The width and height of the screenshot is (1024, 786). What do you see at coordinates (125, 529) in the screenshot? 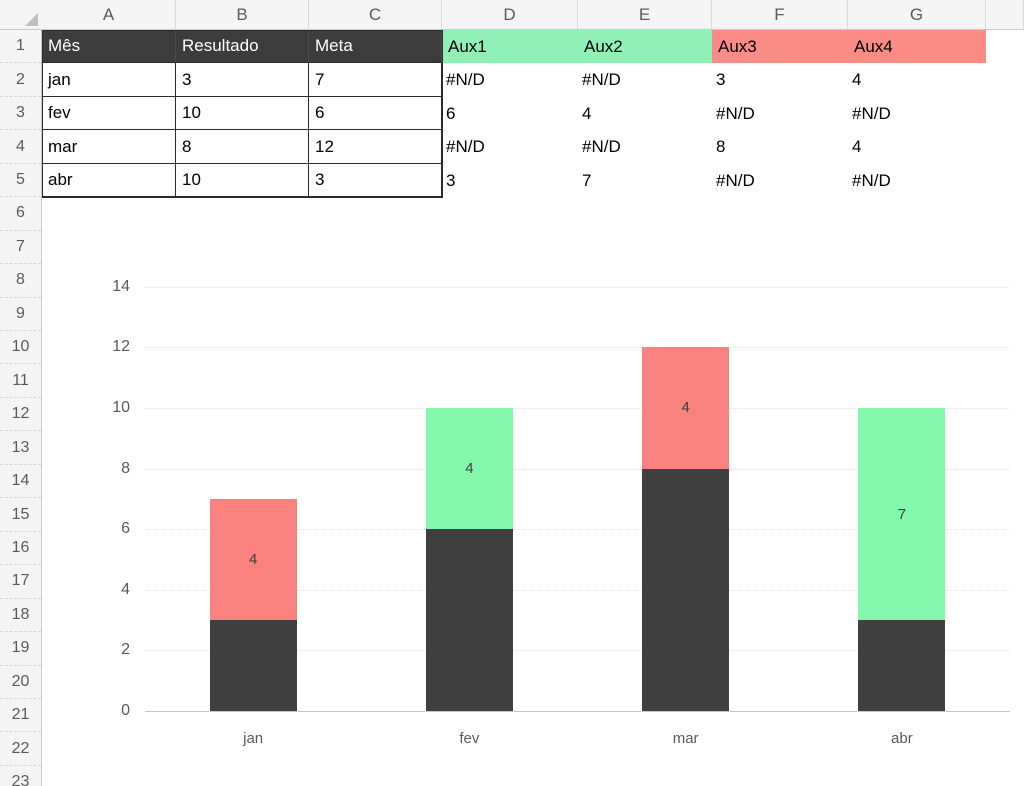
I see `y-axis-tick-label: 6` at bounding box center [125, 529].